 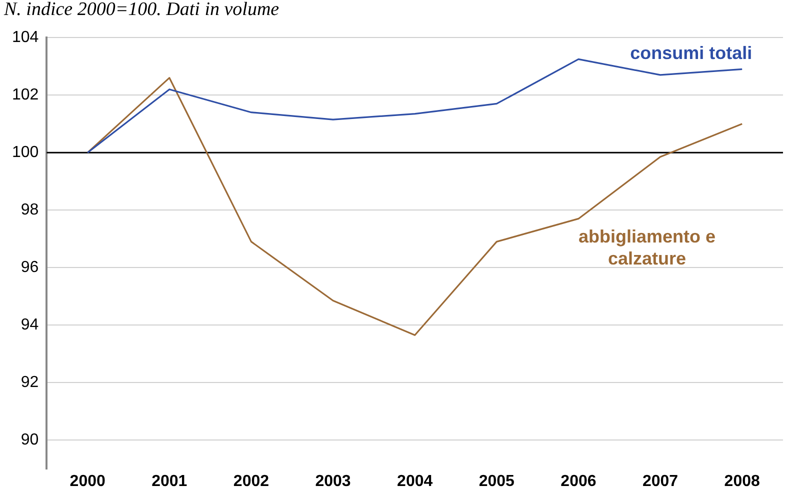 What do you see at coordinates (170, 481) in the screenshot?
I see `x-tick-label: 2001` at bounding box center [170, 481].